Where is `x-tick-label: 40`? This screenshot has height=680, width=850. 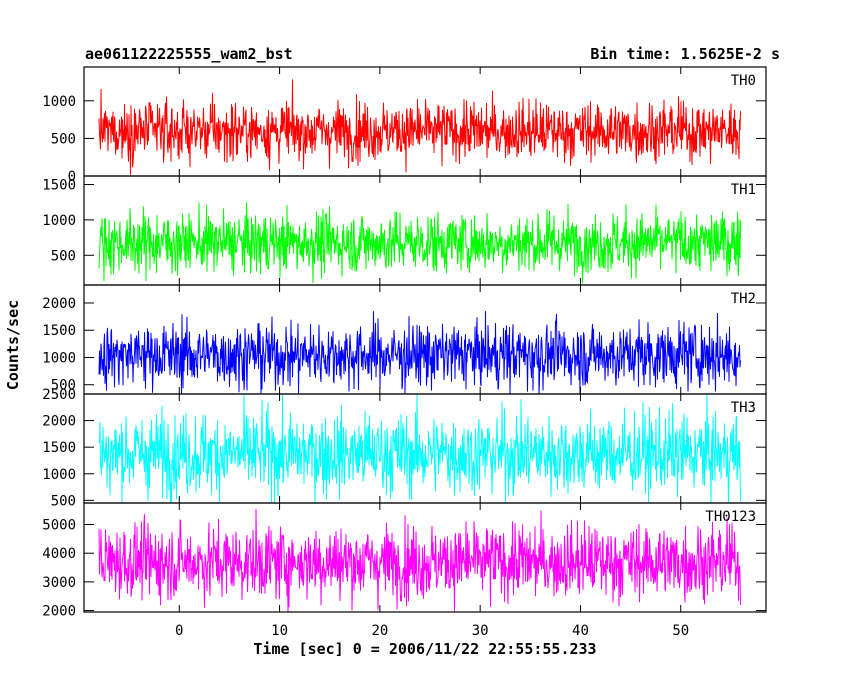
x-tick-label: 40 is located at coordinates (580, 631).